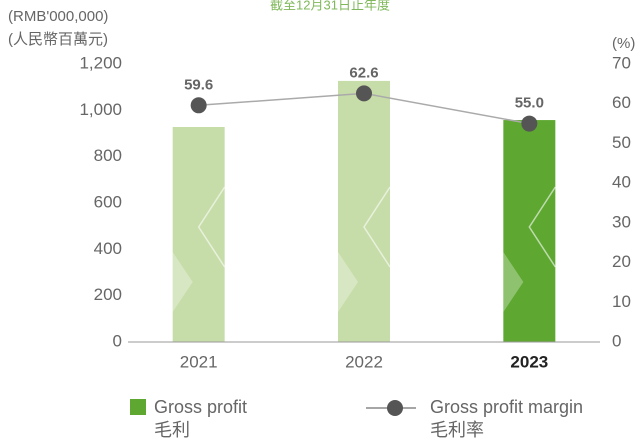  Describe the element at coordinates (621, 301) in the screenshot. I see `y2-tick-label: 10` at that location.